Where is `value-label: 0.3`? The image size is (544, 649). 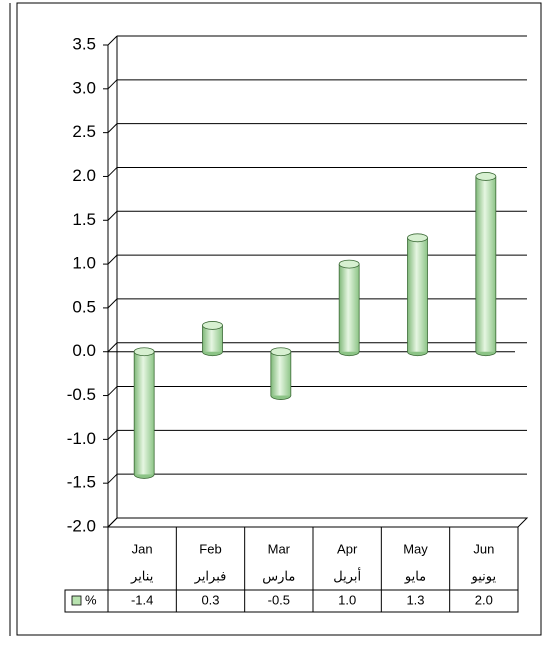 value-label: 0.3 is located at coordinates (210, 599).